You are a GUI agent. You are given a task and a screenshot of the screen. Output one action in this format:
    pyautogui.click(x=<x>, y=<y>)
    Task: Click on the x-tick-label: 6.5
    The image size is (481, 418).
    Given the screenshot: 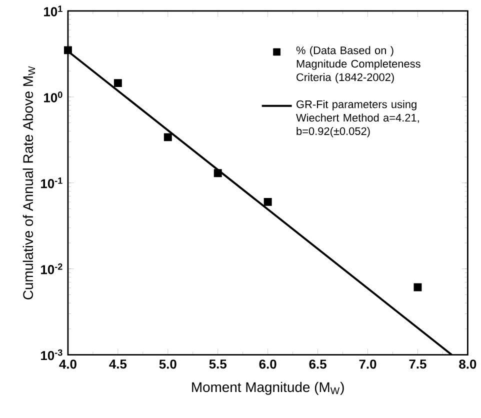 What is the action you would take?
    pyautogui.click(x=317, y=364)
    